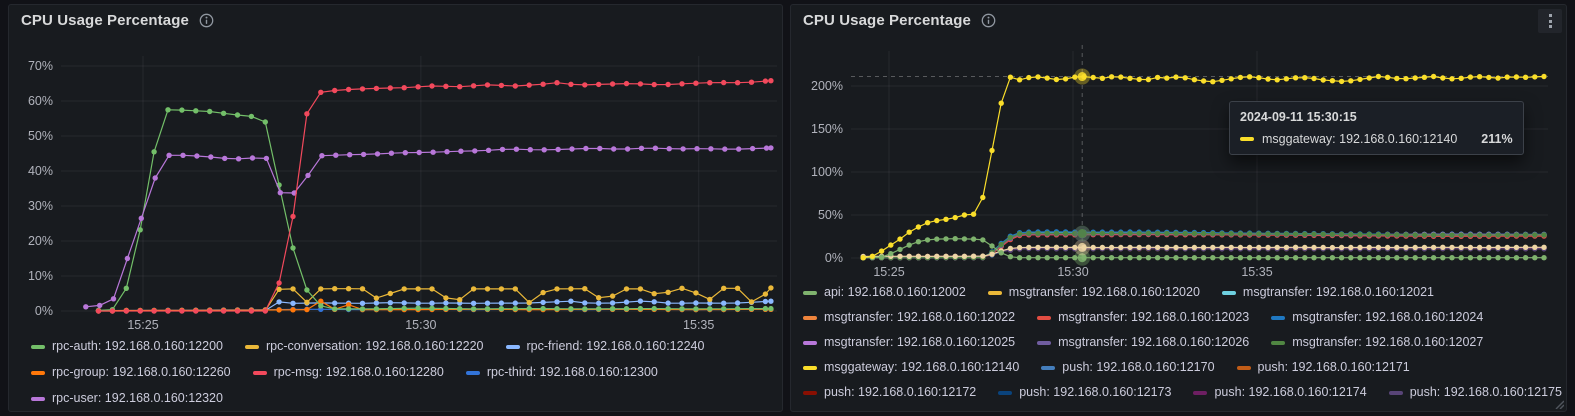 The width and height of the screenshot is (1575, 416). I want to click on panel-resize-handle, so click(1559, 404).